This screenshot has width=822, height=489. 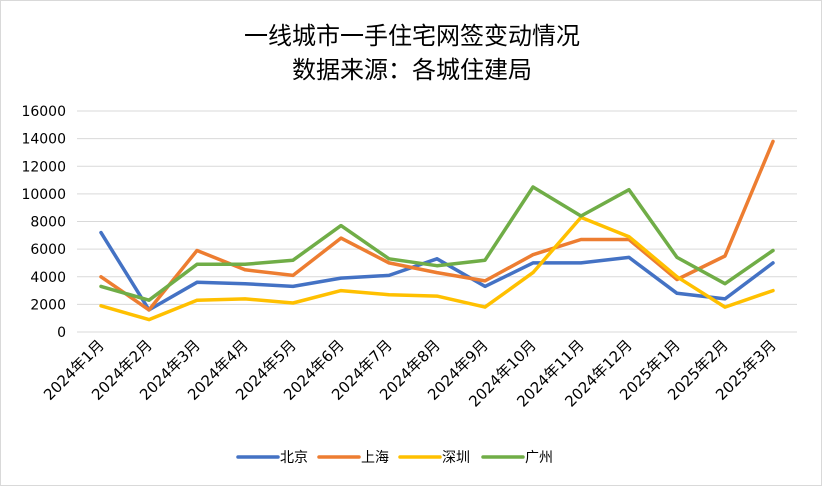 I want to click on y-tick-label: 2000, so click(x=48, y=305).